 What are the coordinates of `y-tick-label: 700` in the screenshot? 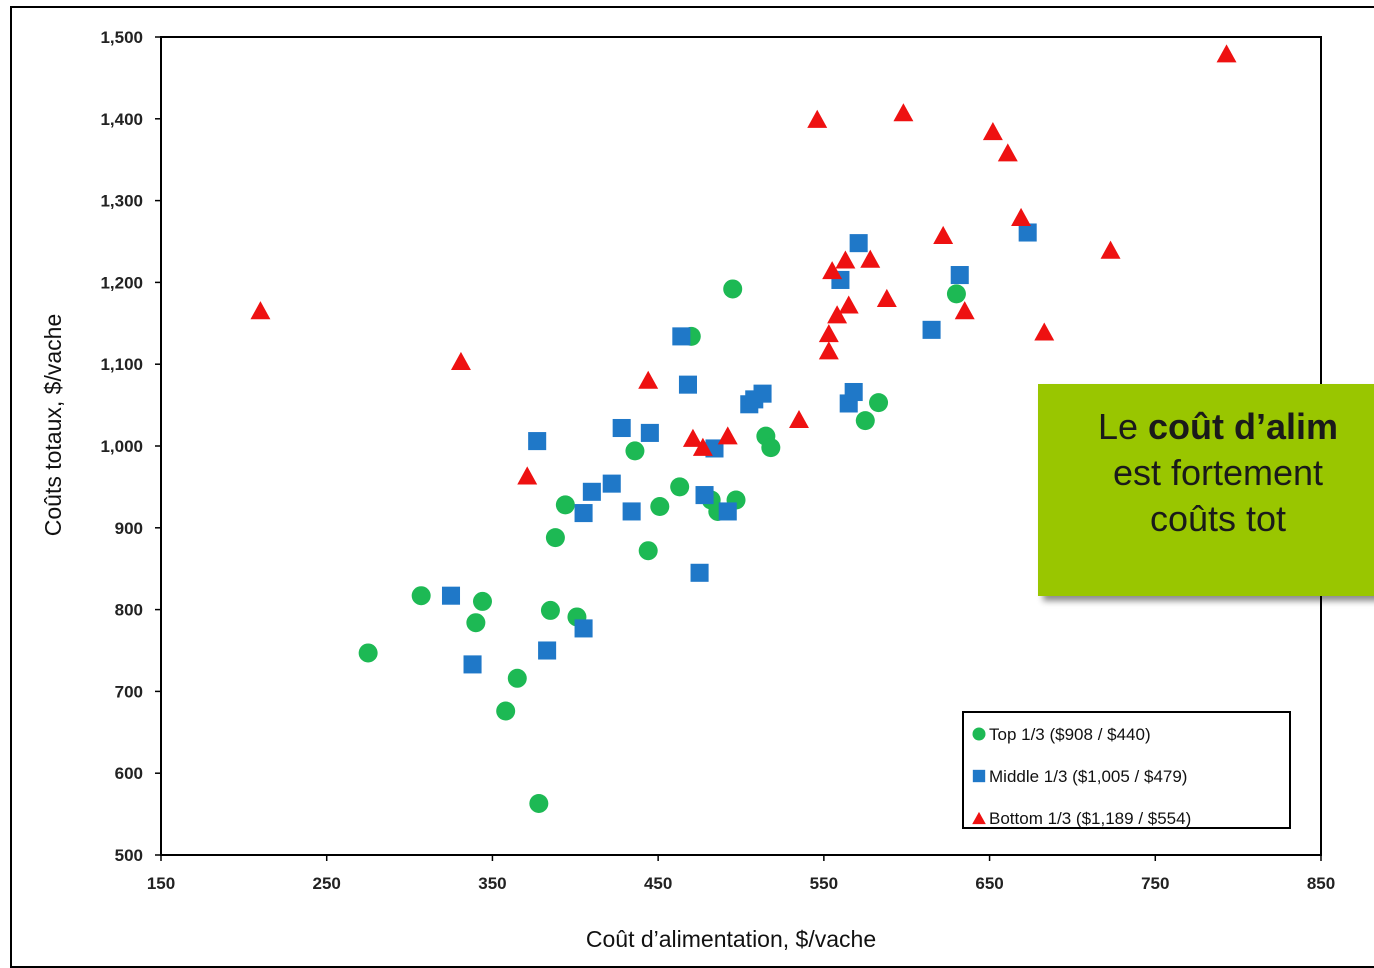 It's located at (129, 691).